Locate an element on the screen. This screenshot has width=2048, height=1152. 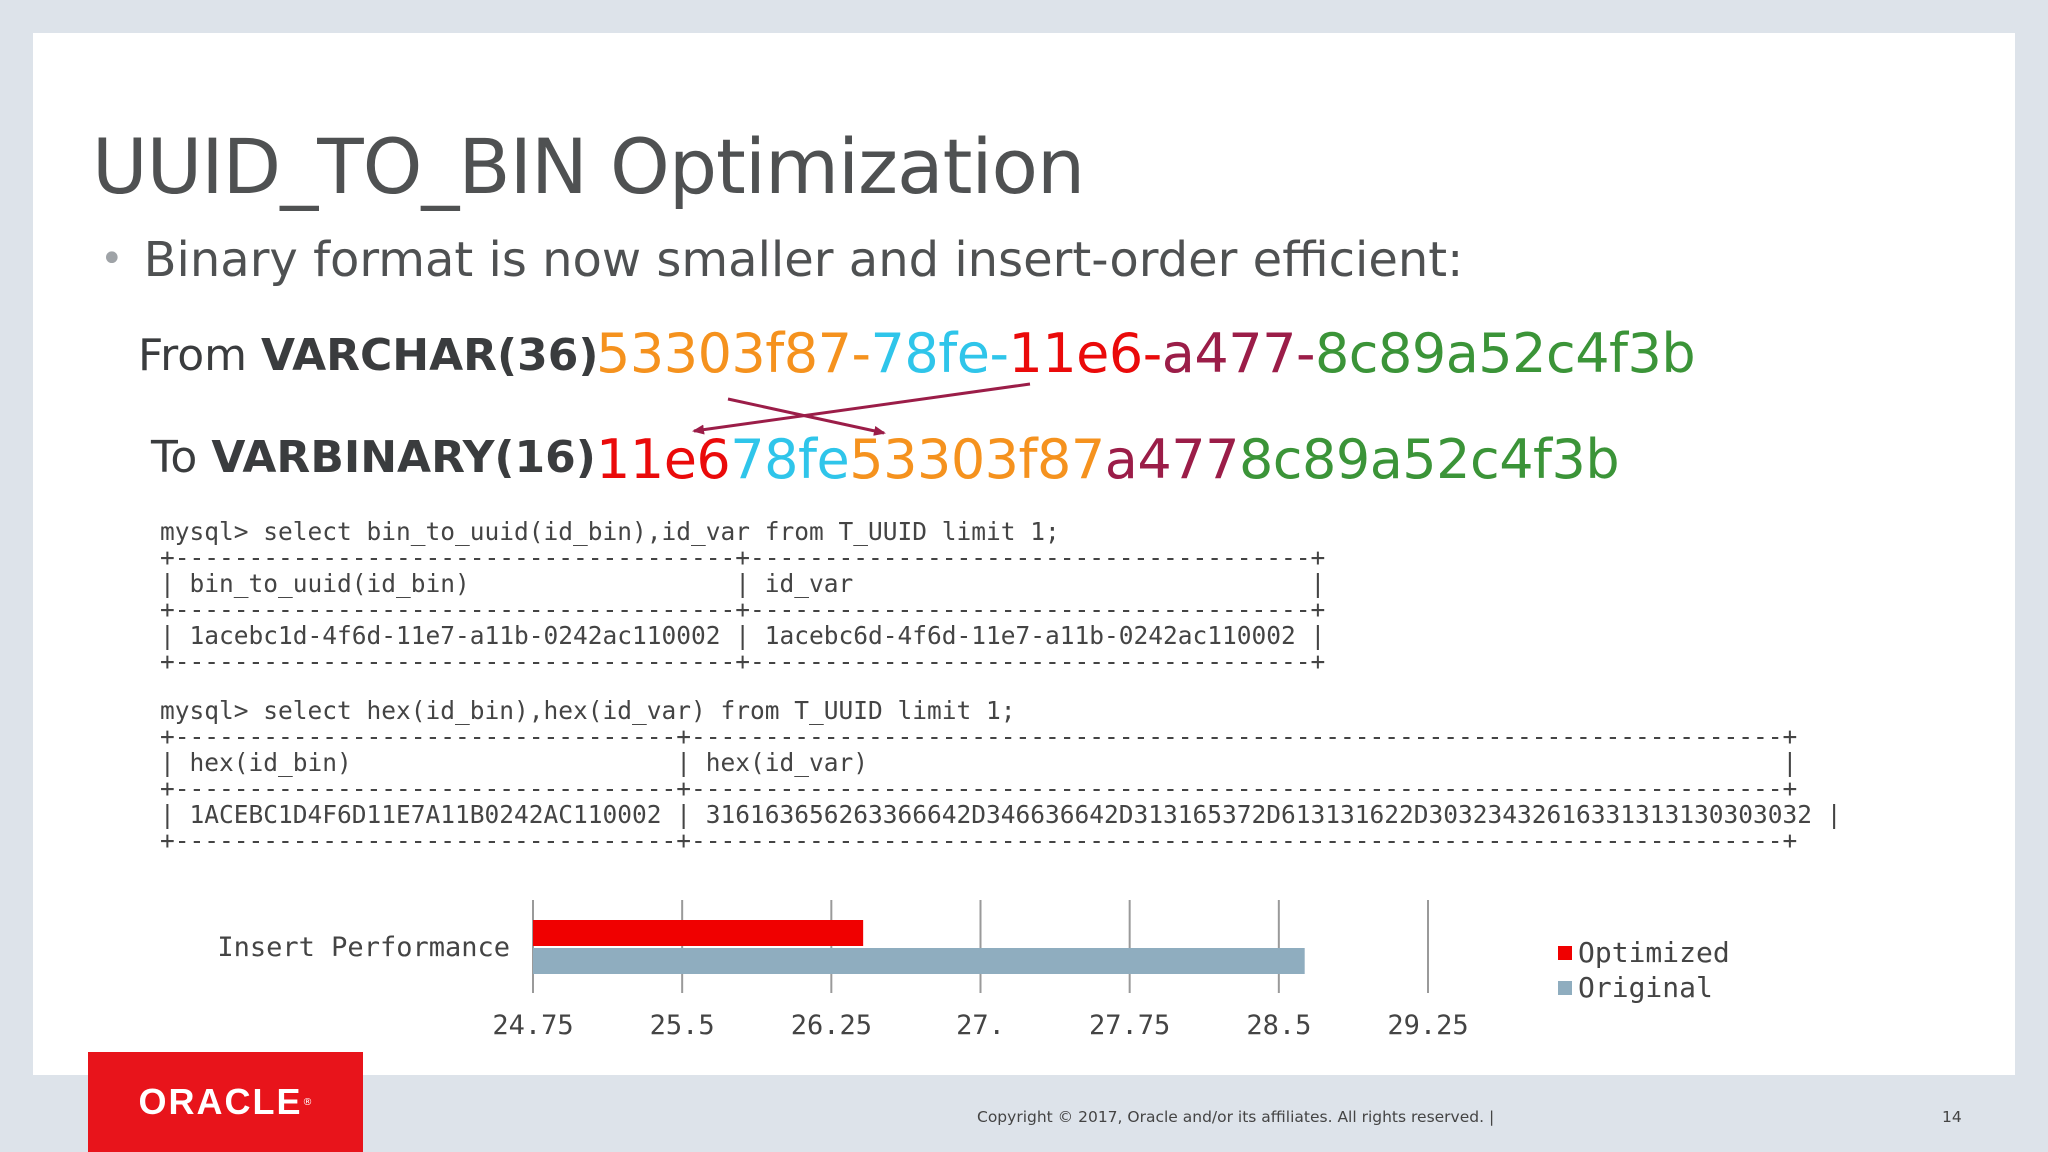
registered-mark-icon: ® is located at coordinates (307, 1102).